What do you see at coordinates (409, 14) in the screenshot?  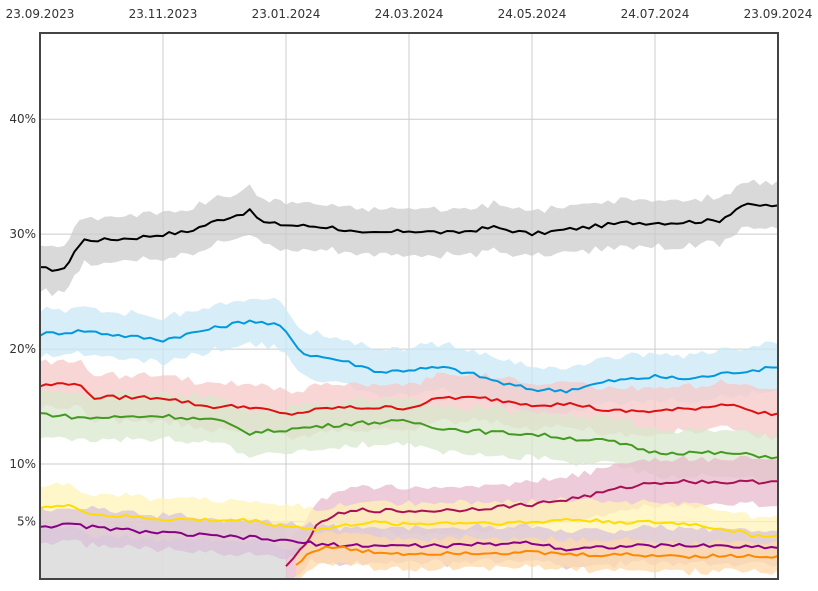 I see `x-tick-label: 24.03.2024` at bounding box center [409, 14].